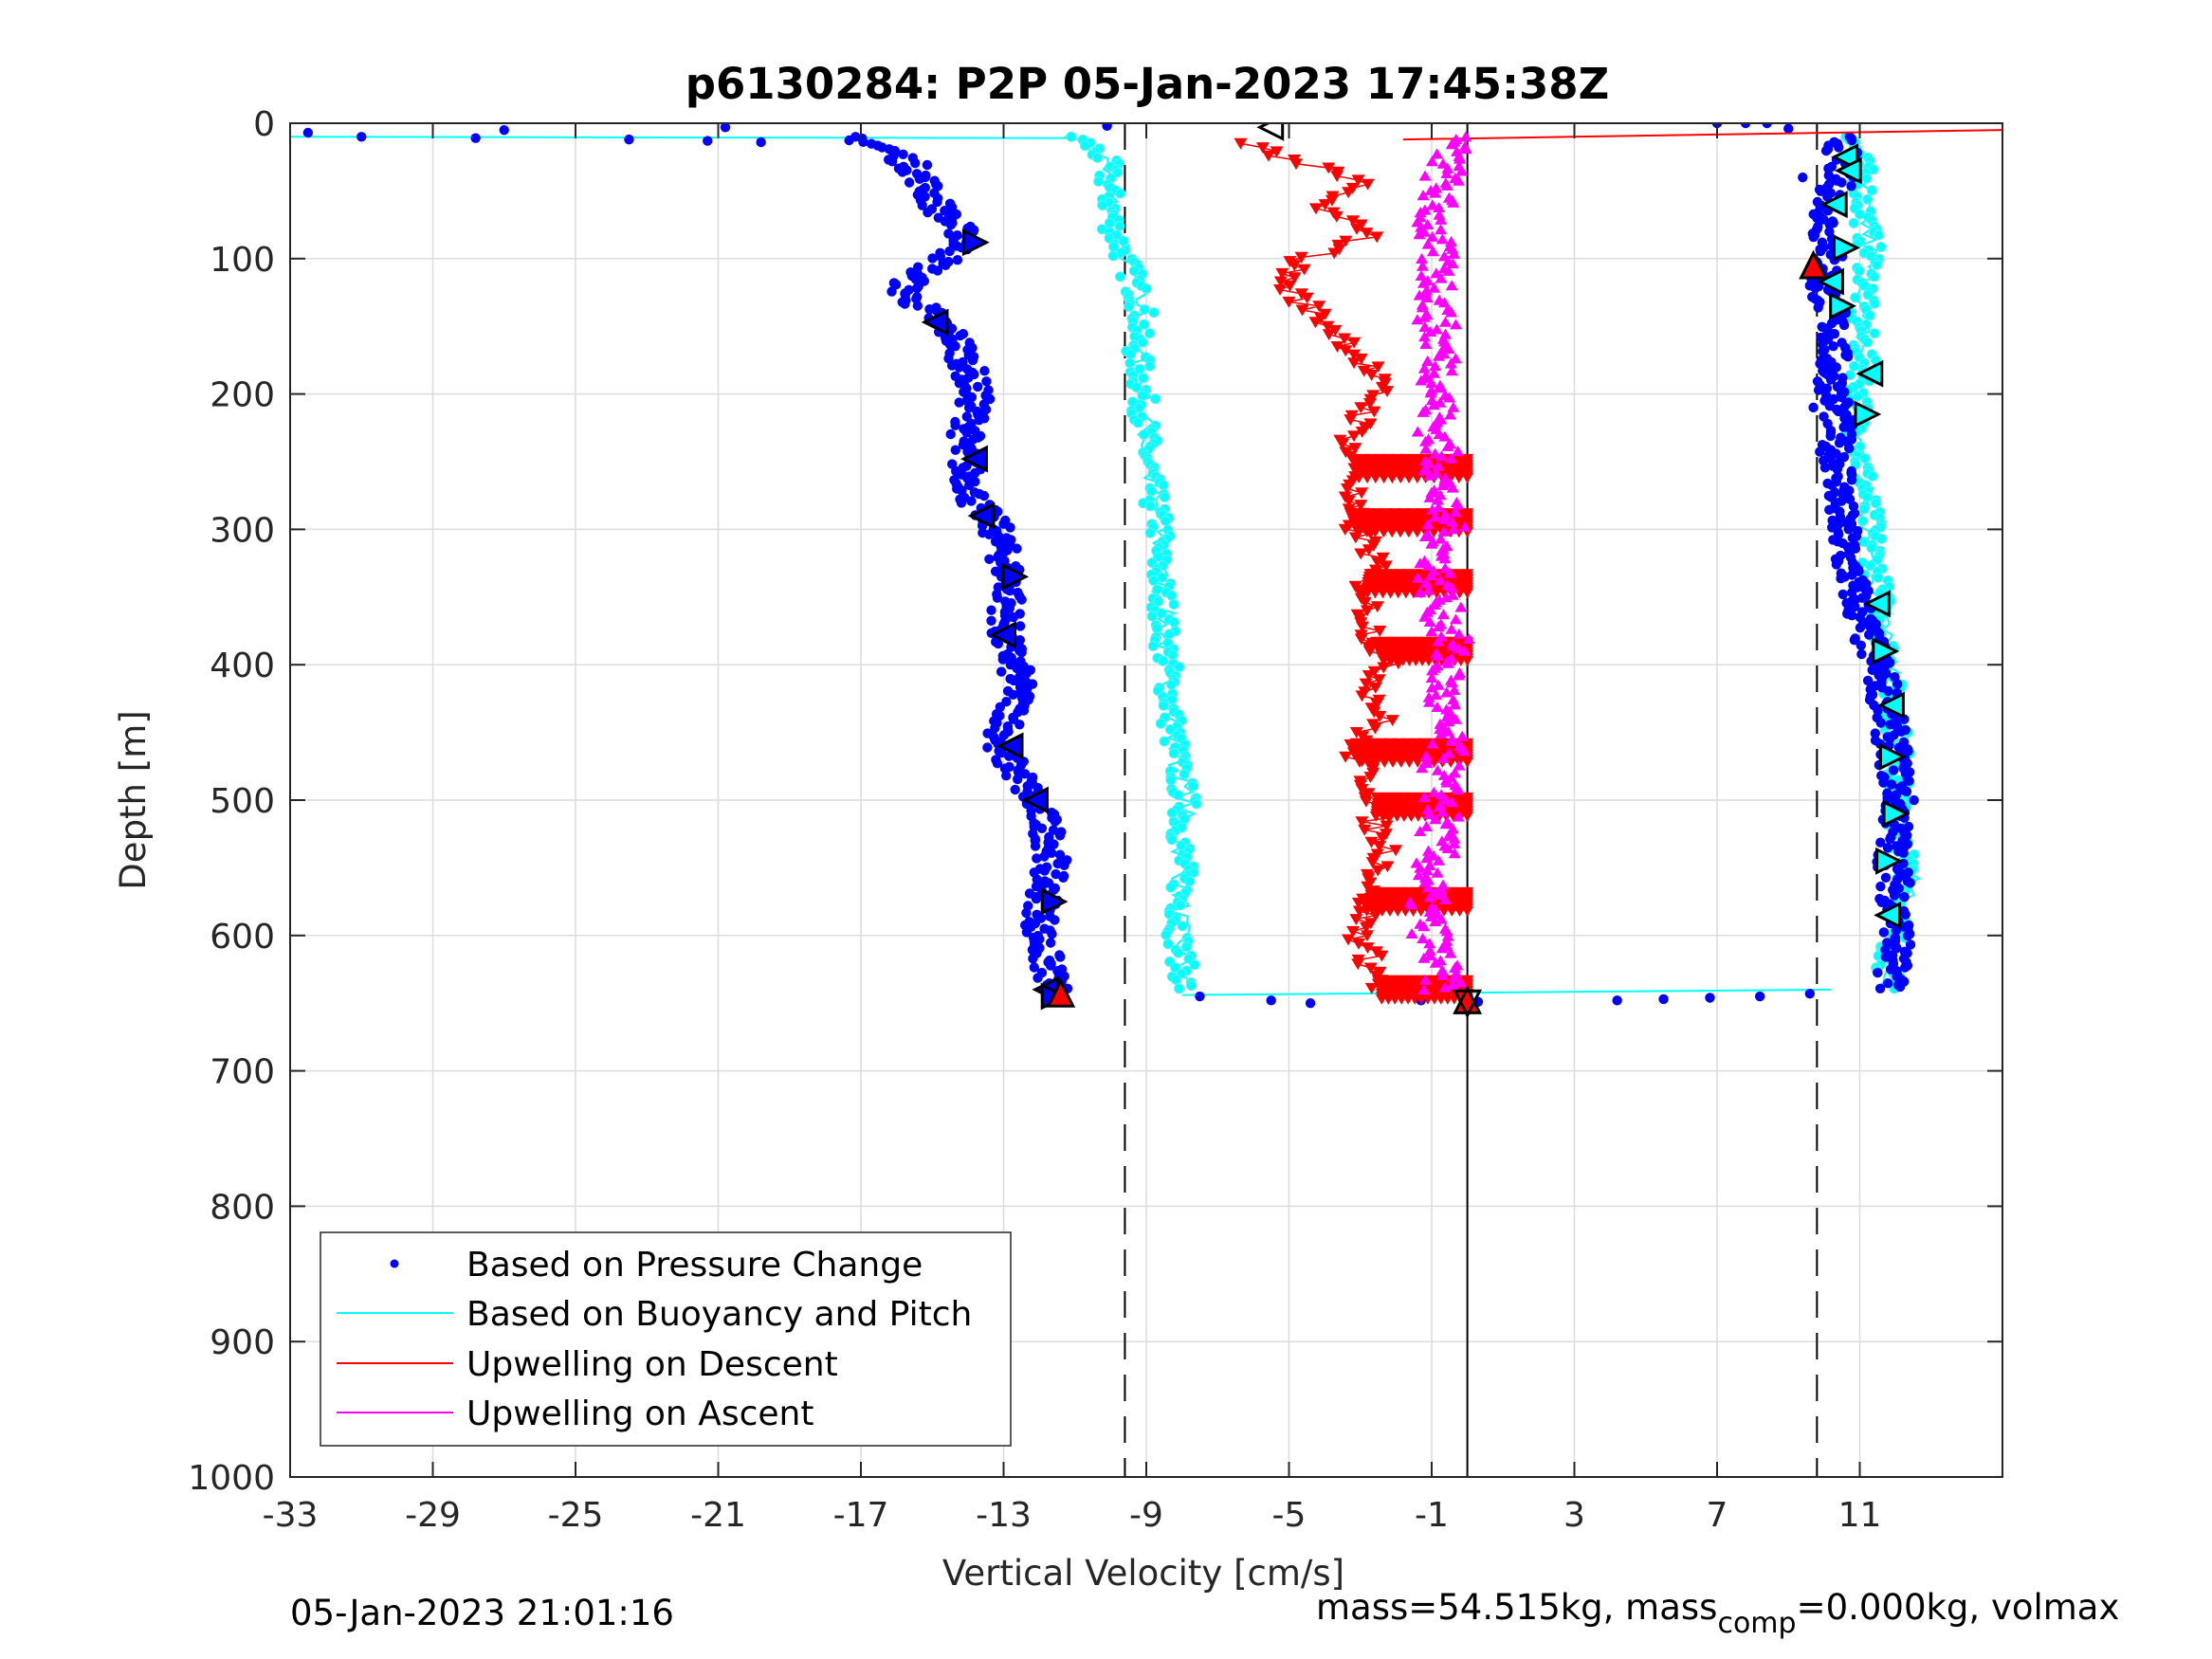 The height and width of the screenshot is (1659, 2212). Describe the element at coordinates (1506, 992) in the screenshot. I see `buoyancy-connector` at that location.